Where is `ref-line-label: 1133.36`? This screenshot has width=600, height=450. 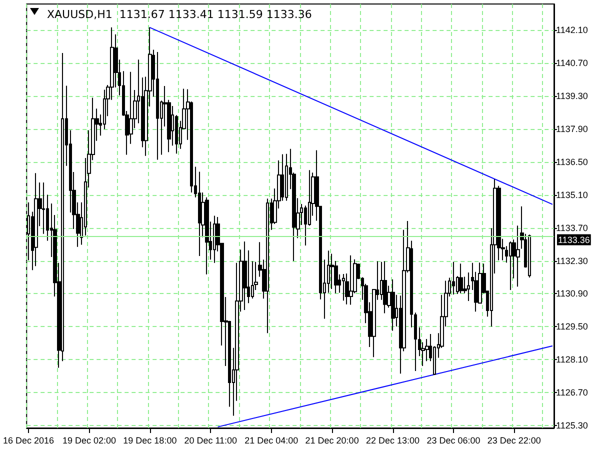 ref-line-label: 1133.36 is located at coordinates (574, 239).